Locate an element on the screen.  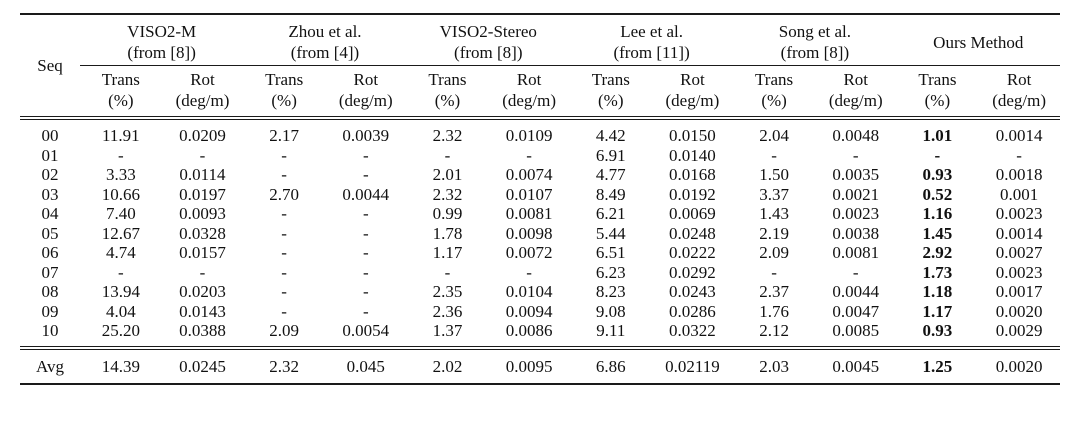
value-cell: 0.0044 is located at coordinates (856, 291).